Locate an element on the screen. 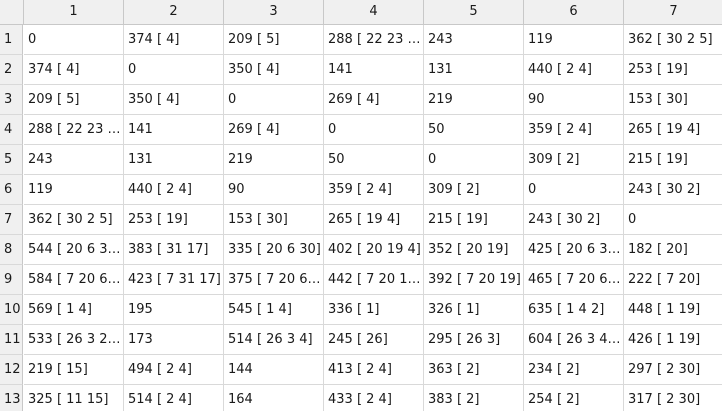  table-cell: 448 [ 1 19] is located at coordinates (673, 310).